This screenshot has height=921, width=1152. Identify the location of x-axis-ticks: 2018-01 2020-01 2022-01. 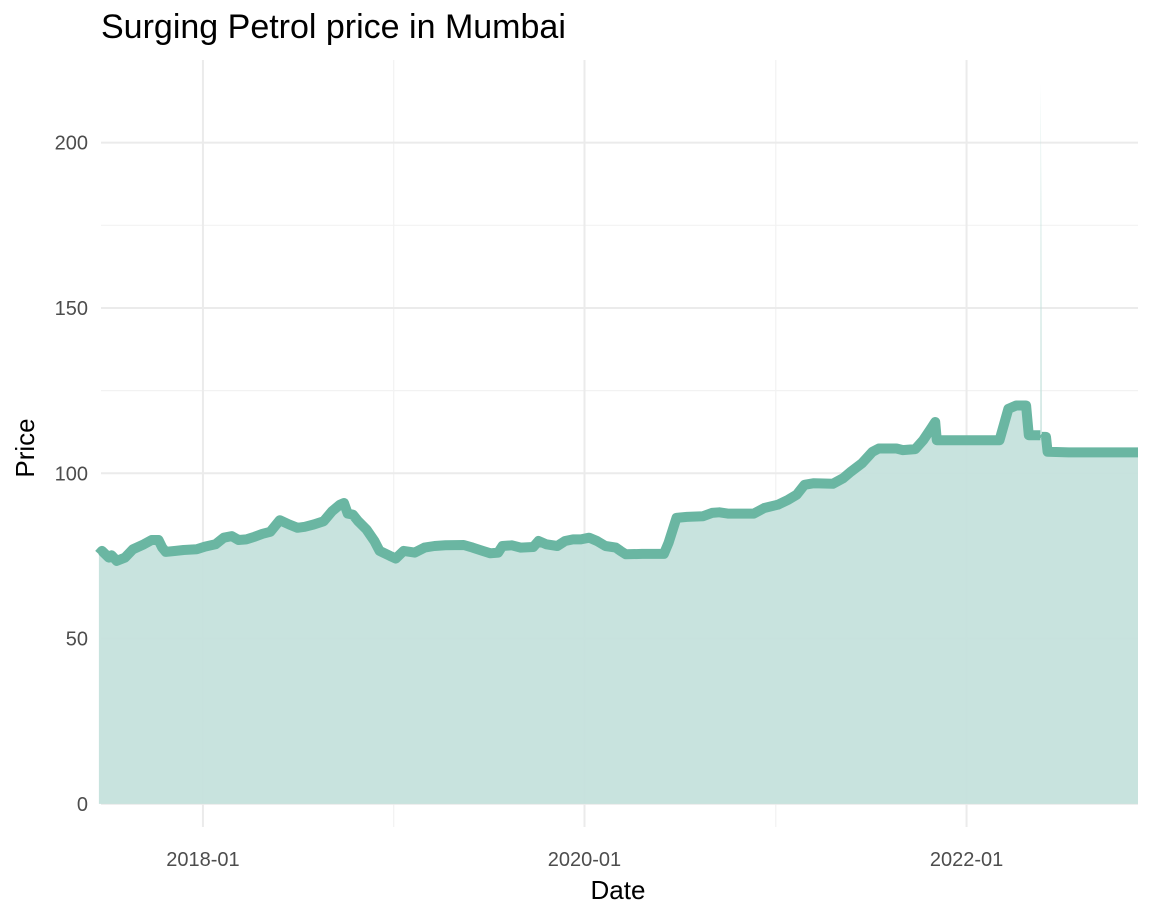
(584, 860).